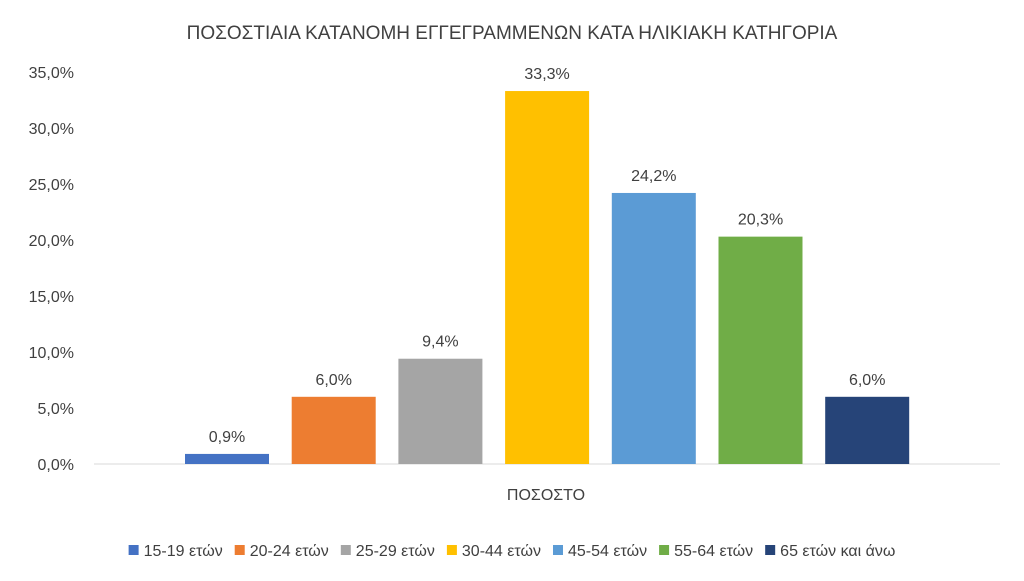  I want to click on y-tick-label: 15,0%, so click(51, 297).